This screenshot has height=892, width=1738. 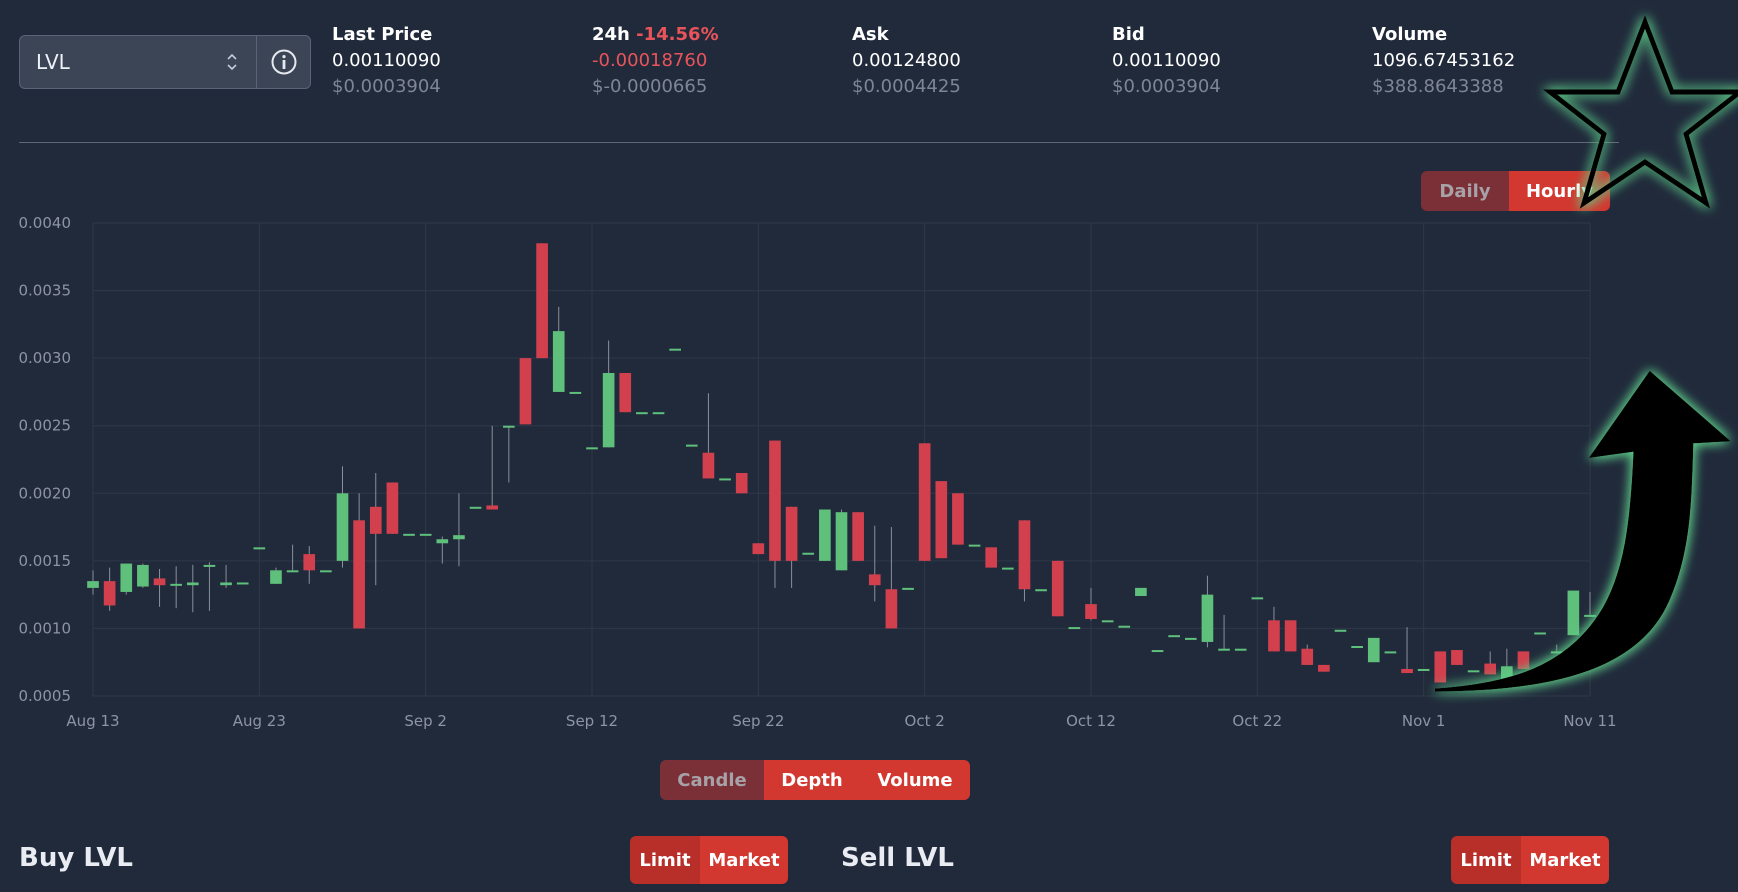 What do you see at coordinates (1166, 60) in the screenshot?
I see `bid-value: 0.00110090` at bounding box center [1166, 60].